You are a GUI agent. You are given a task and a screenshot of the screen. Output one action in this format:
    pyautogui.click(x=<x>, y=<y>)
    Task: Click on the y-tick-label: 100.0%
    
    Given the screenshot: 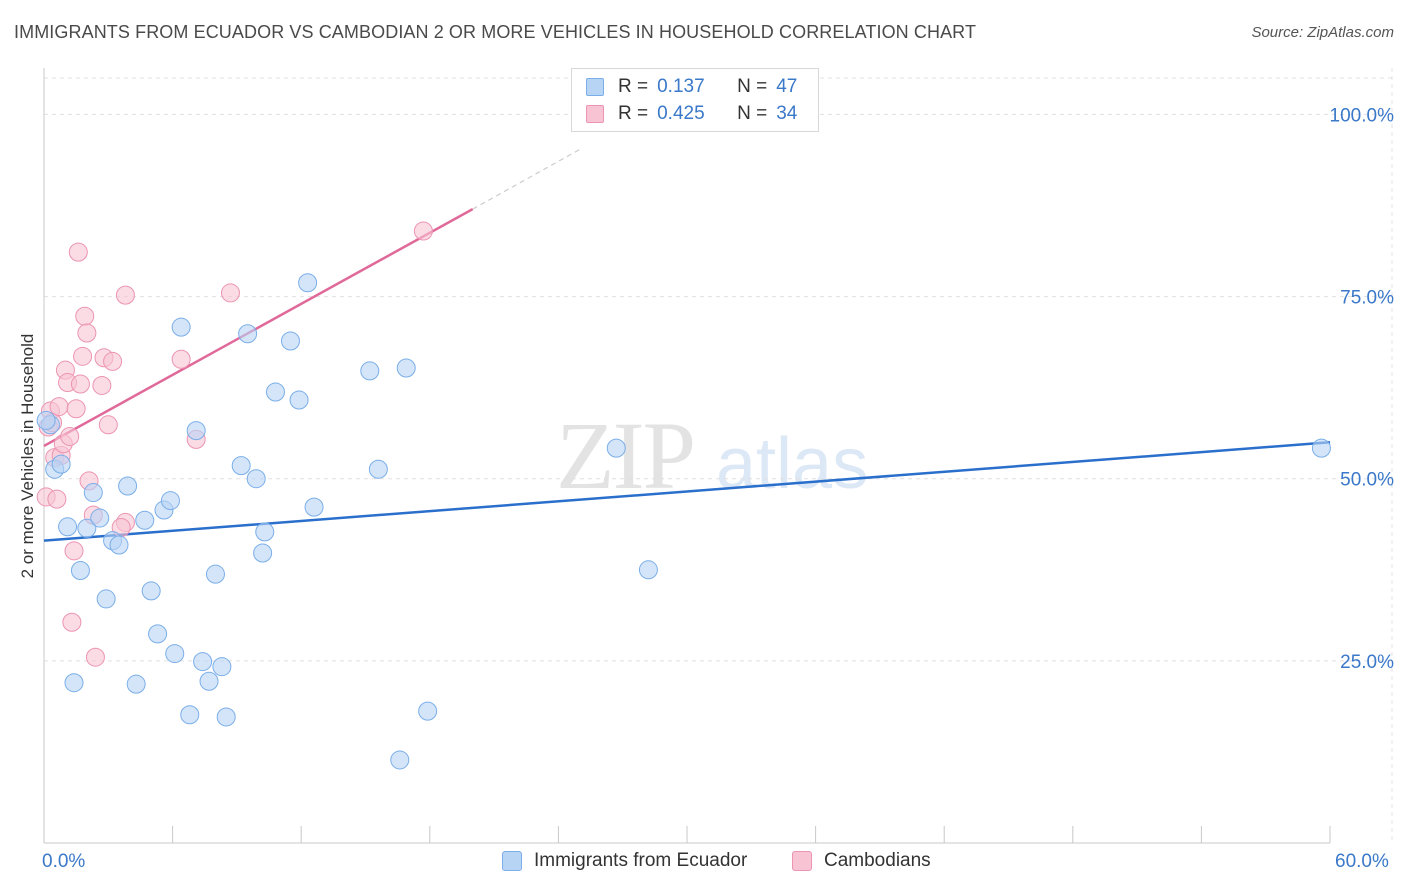 What is the action you would take?
    pyautogui.click(x=1362, y=115)
    